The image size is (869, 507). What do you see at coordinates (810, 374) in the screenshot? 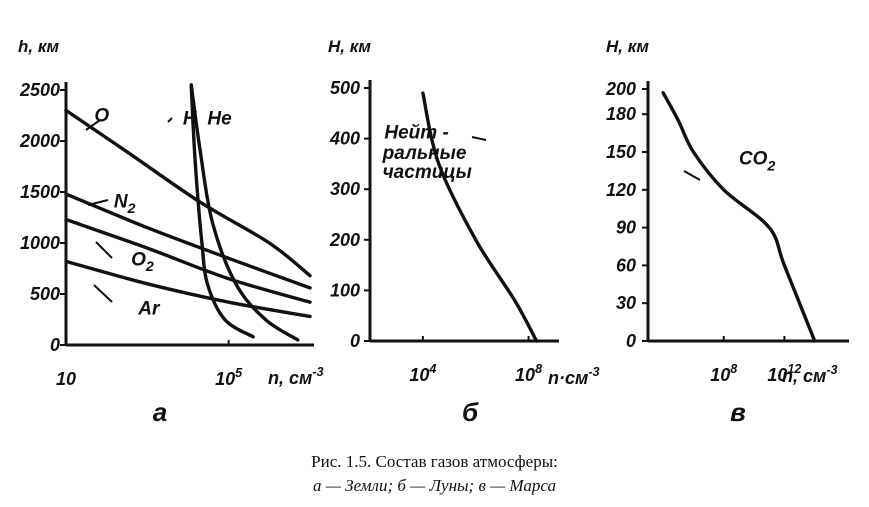
I see `panel-3-x-axis-title: n, см-3` at bounding box center [810, 374].